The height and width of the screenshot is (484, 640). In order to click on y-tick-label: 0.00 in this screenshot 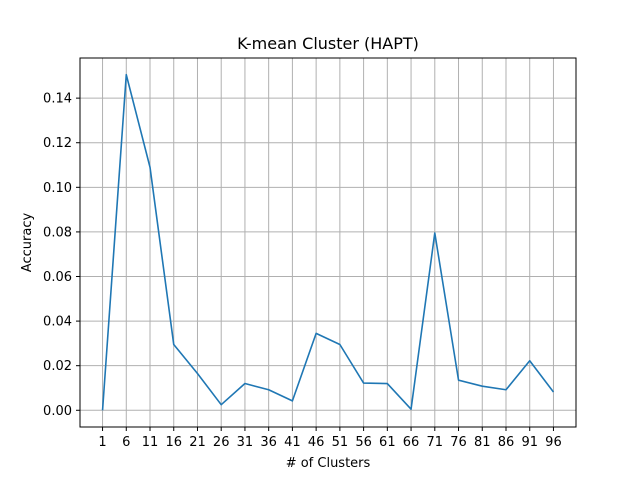, I will do `click(57, 411)`.